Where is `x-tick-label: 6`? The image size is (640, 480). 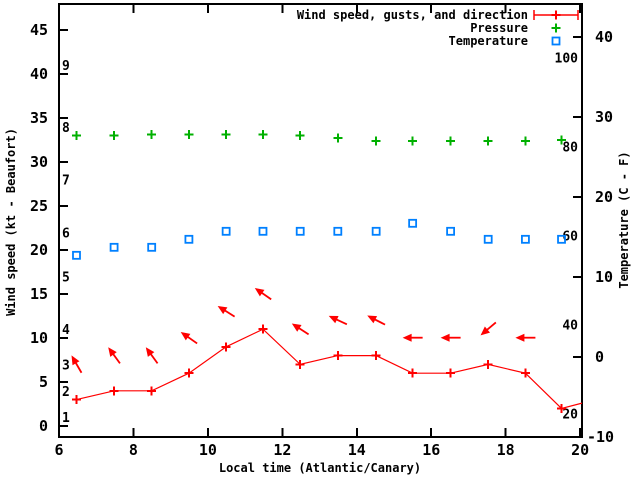
x-tick-label: 6 is located at coordinates (58, 450).